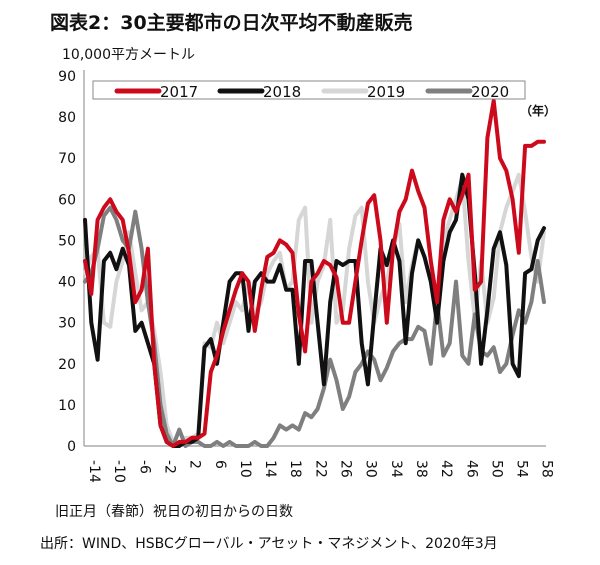 The image size is (600, 565). I want to click on legend-label-2019: 2019, so click(386, 92).